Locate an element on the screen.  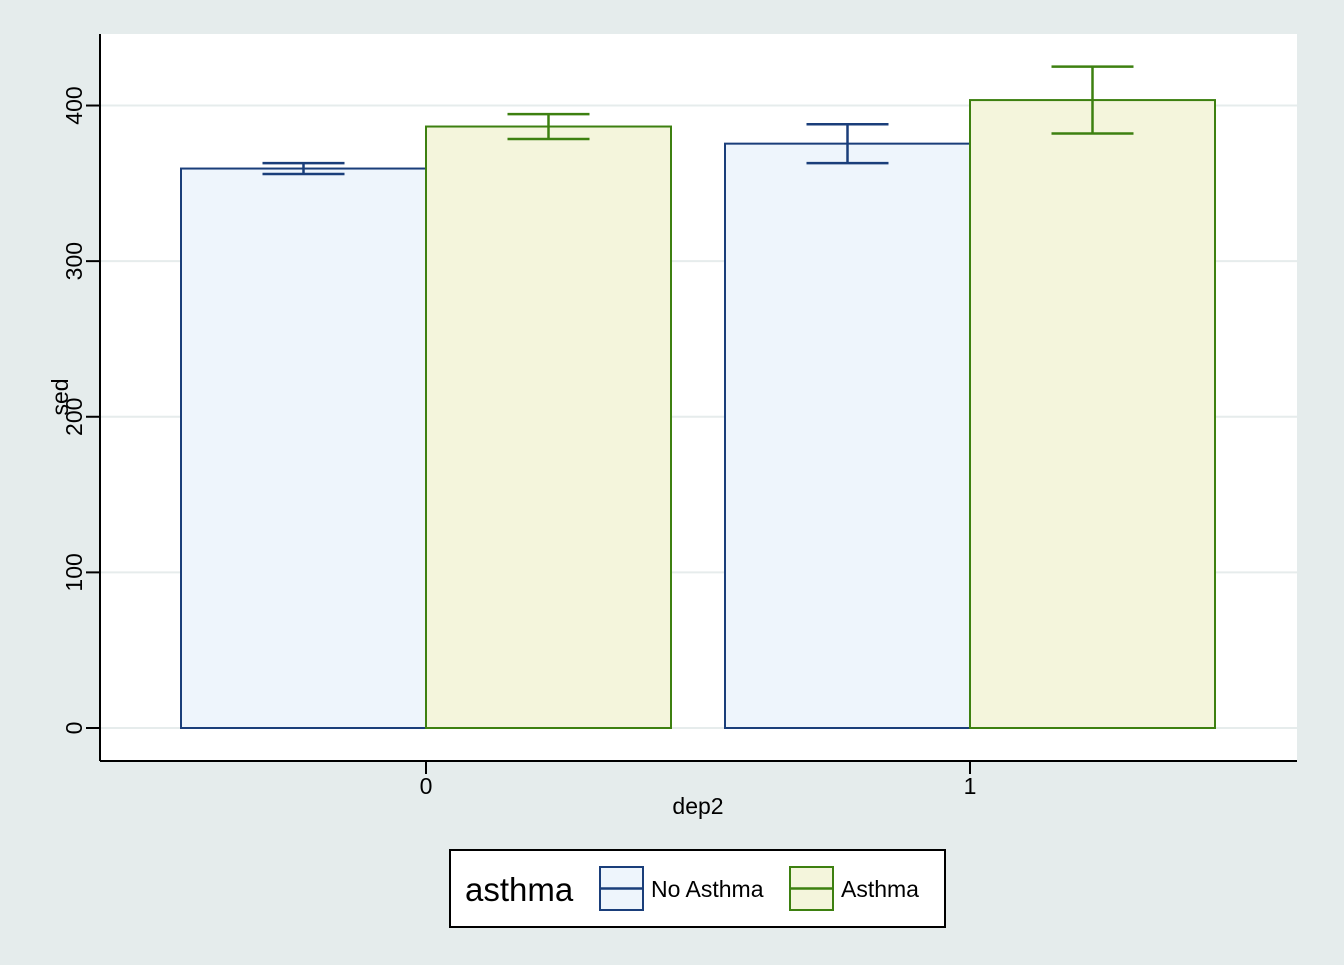
y-tick-label: 400 is located at coordinates (74, 105).